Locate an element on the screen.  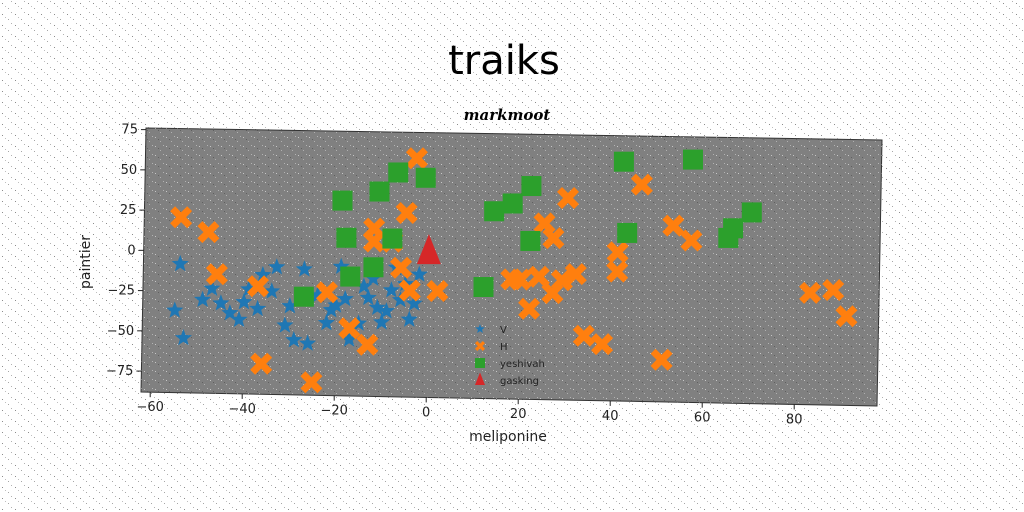
legend-marker-gasking is located at coordinates (480, 378).